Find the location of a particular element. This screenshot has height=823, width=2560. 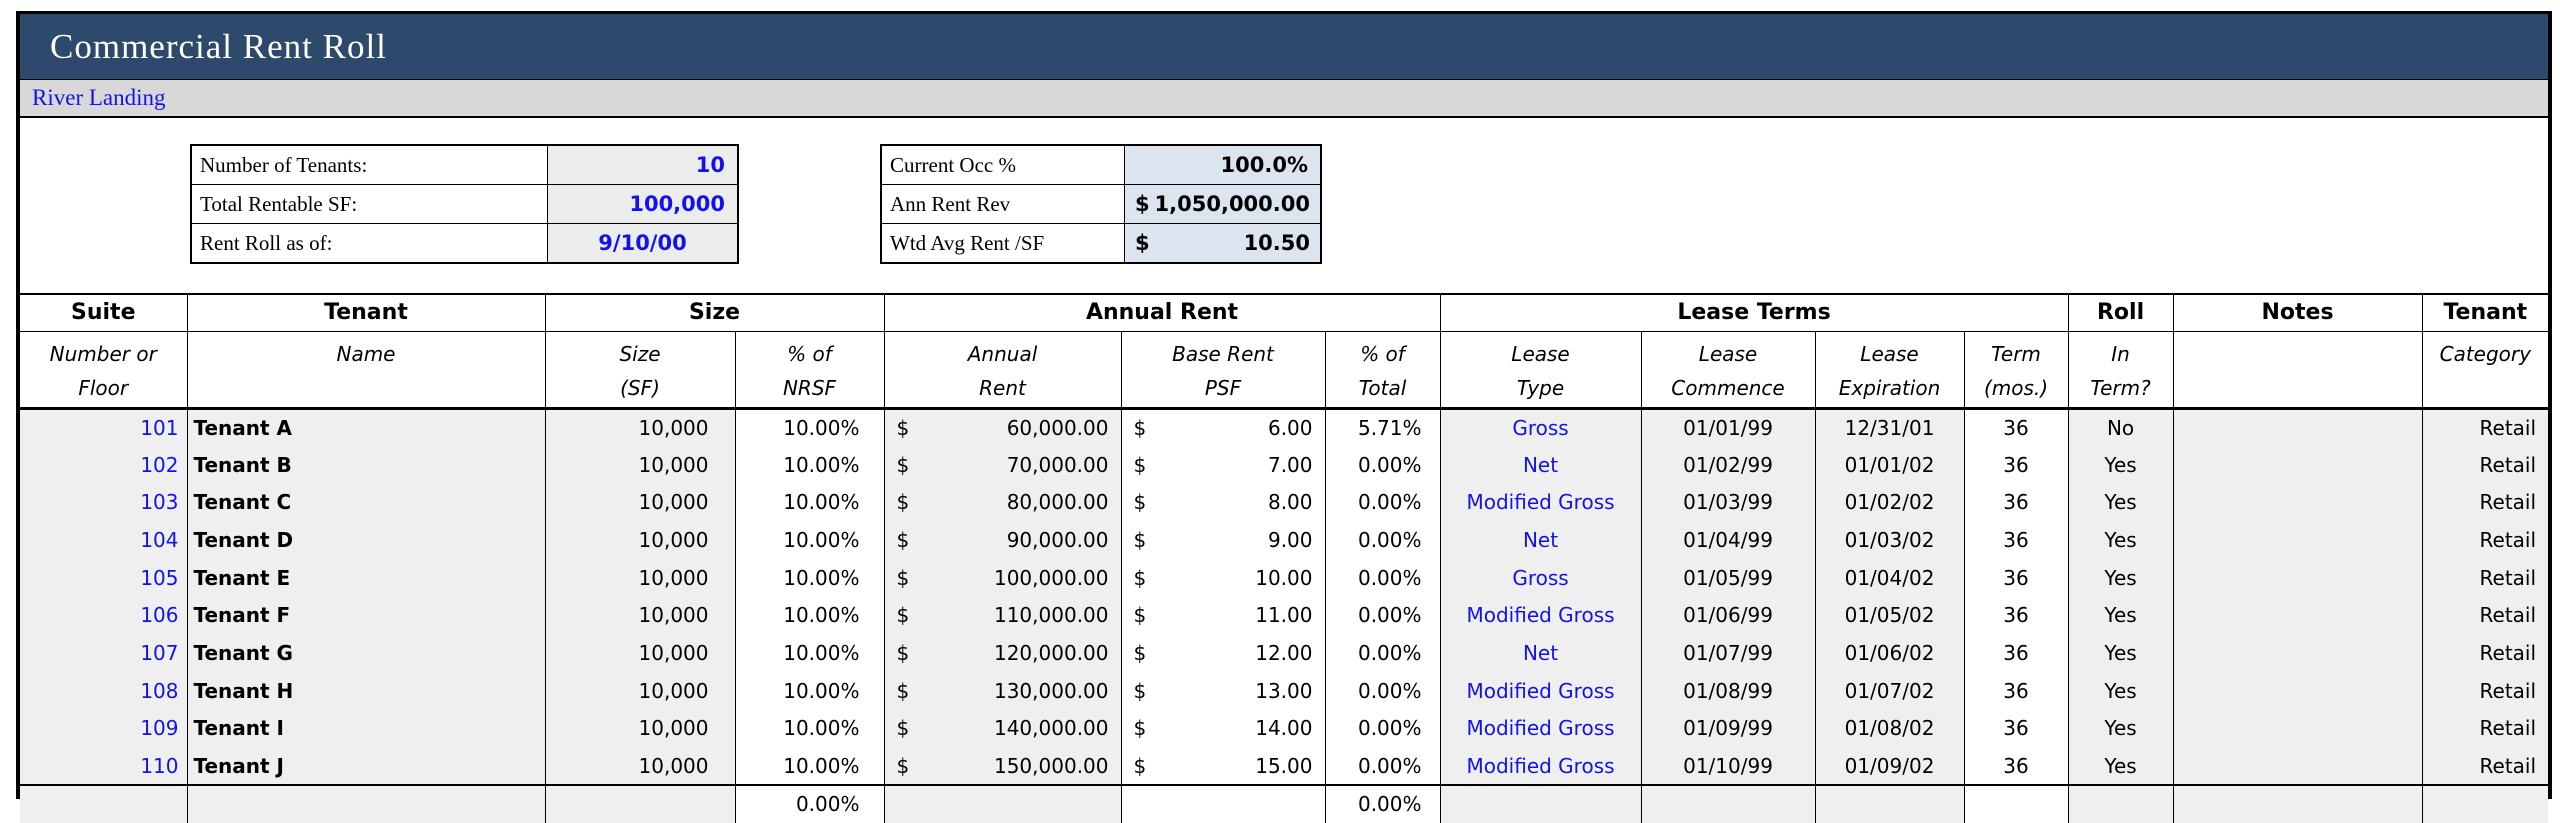

cell-lease-expiration: 01/03/02 is located at coordinates (1889, 540).